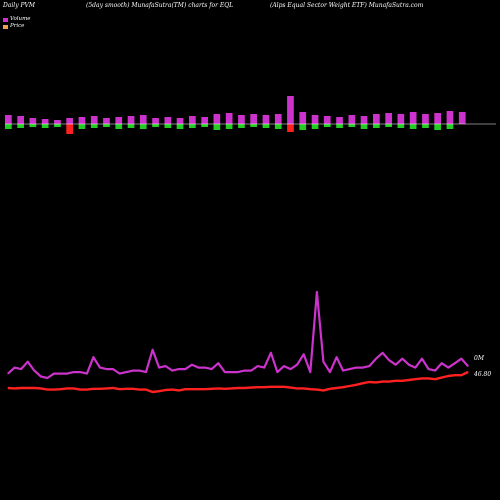 The width and height of the screenshot is (500, 500). What do you see at coordinates (19, 5) in the screenshot?
I see `chart-title-left: Daily PVM` at bounding box center [19, 5].